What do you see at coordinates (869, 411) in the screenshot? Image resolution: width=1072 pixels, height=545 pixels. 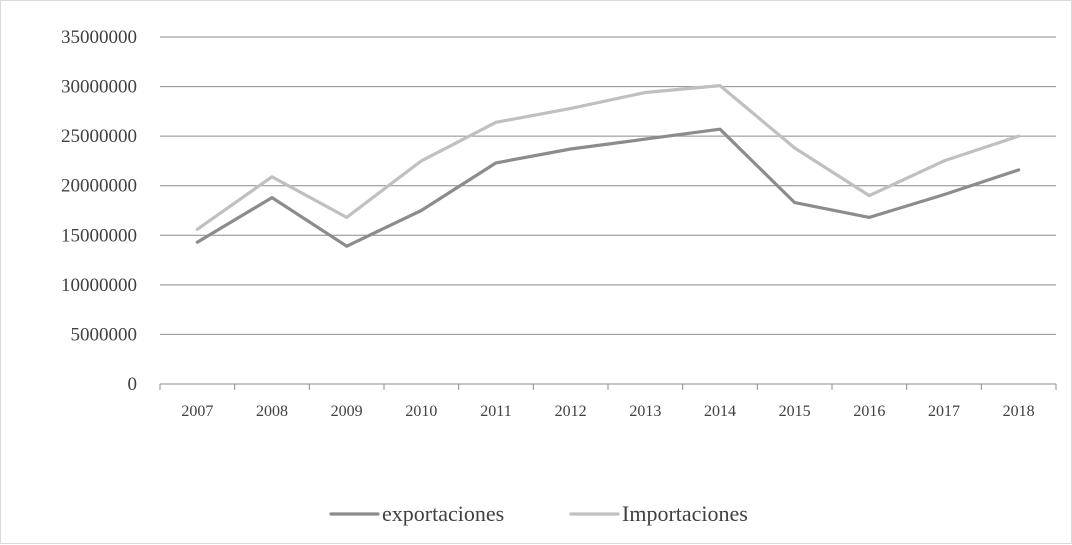 I see `x-tick-label: 2016` at bounding box center [869, 411].